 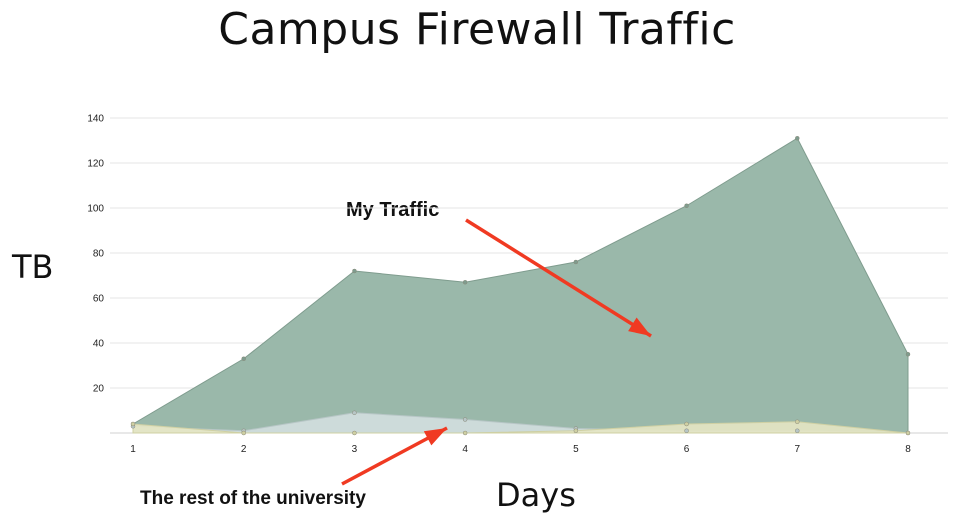 I want to click on x-tick-label: 4, so click(x=465, y=449).